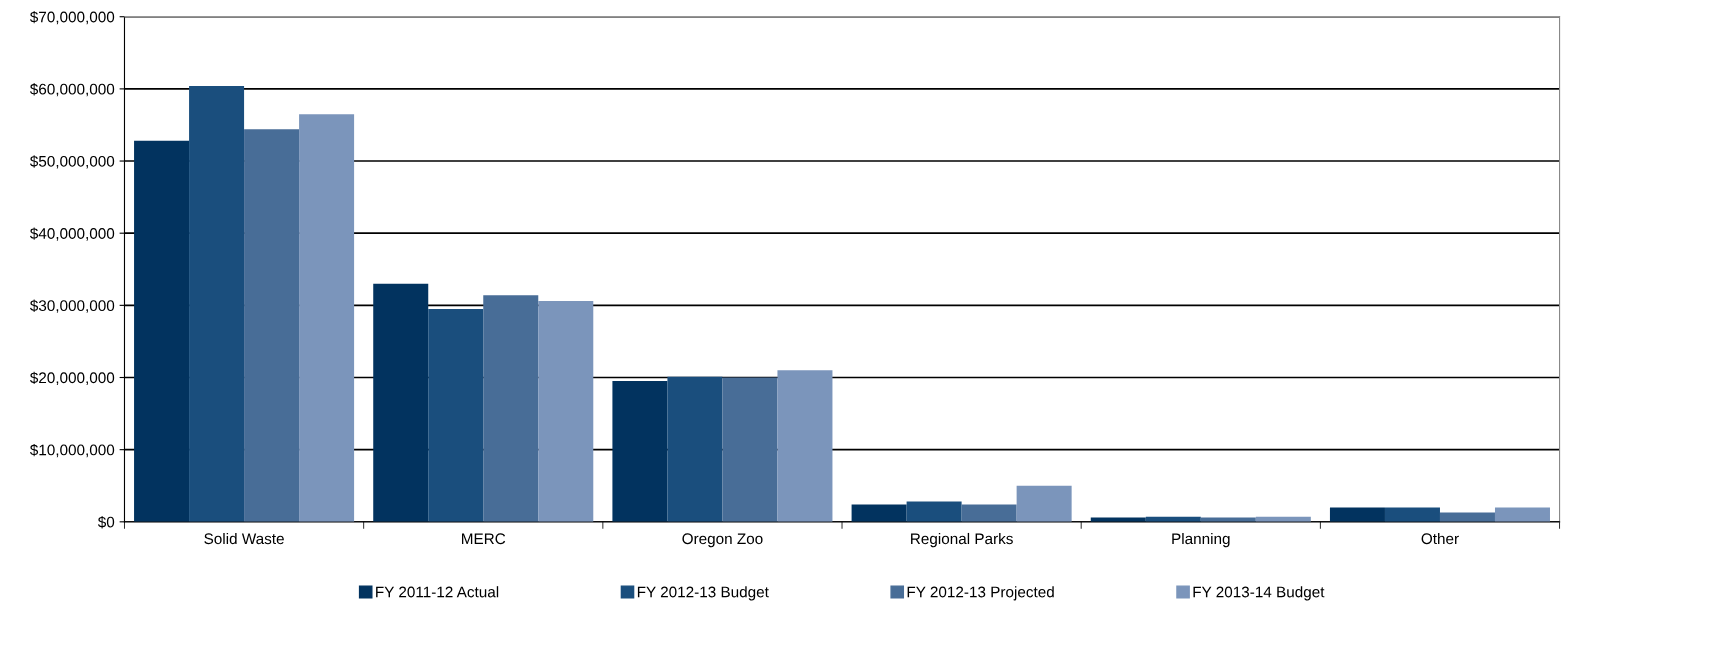  Describe the element at coordinates (72, 17) in the screenshot. I see `y-tick-label: $70,000,000` at that location.